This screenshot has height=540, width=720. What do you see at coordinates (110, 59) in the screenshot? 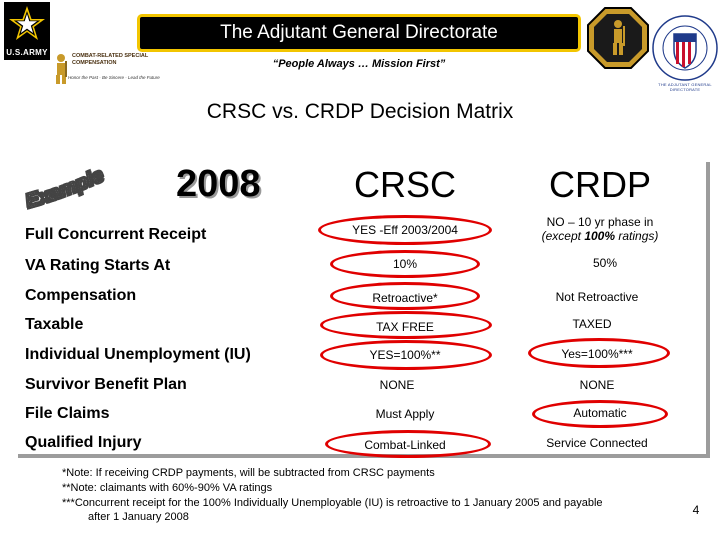
I see `crsc-logo-text: COMBAT-RELATED SPECIAL COMPENSATION` at bounding box center [110, 59].